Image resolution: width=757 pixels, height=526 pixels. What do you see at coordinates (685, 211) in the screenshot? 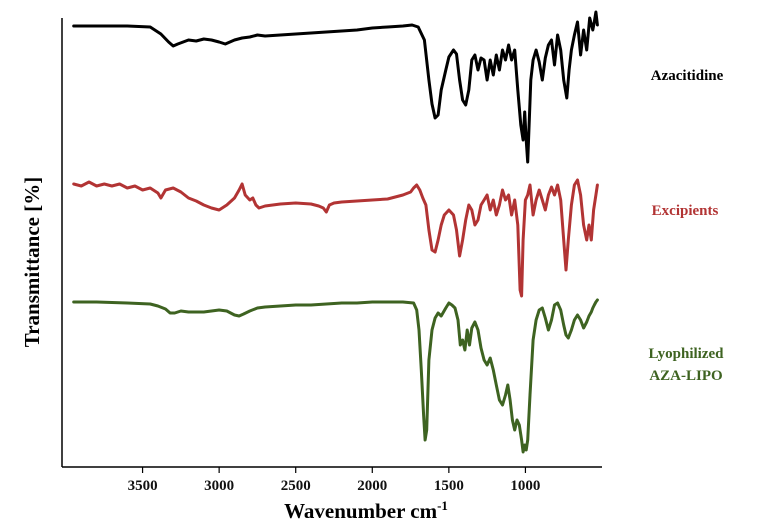
I see `legend-label-2: Excipients` at bounding box center [685, 211].